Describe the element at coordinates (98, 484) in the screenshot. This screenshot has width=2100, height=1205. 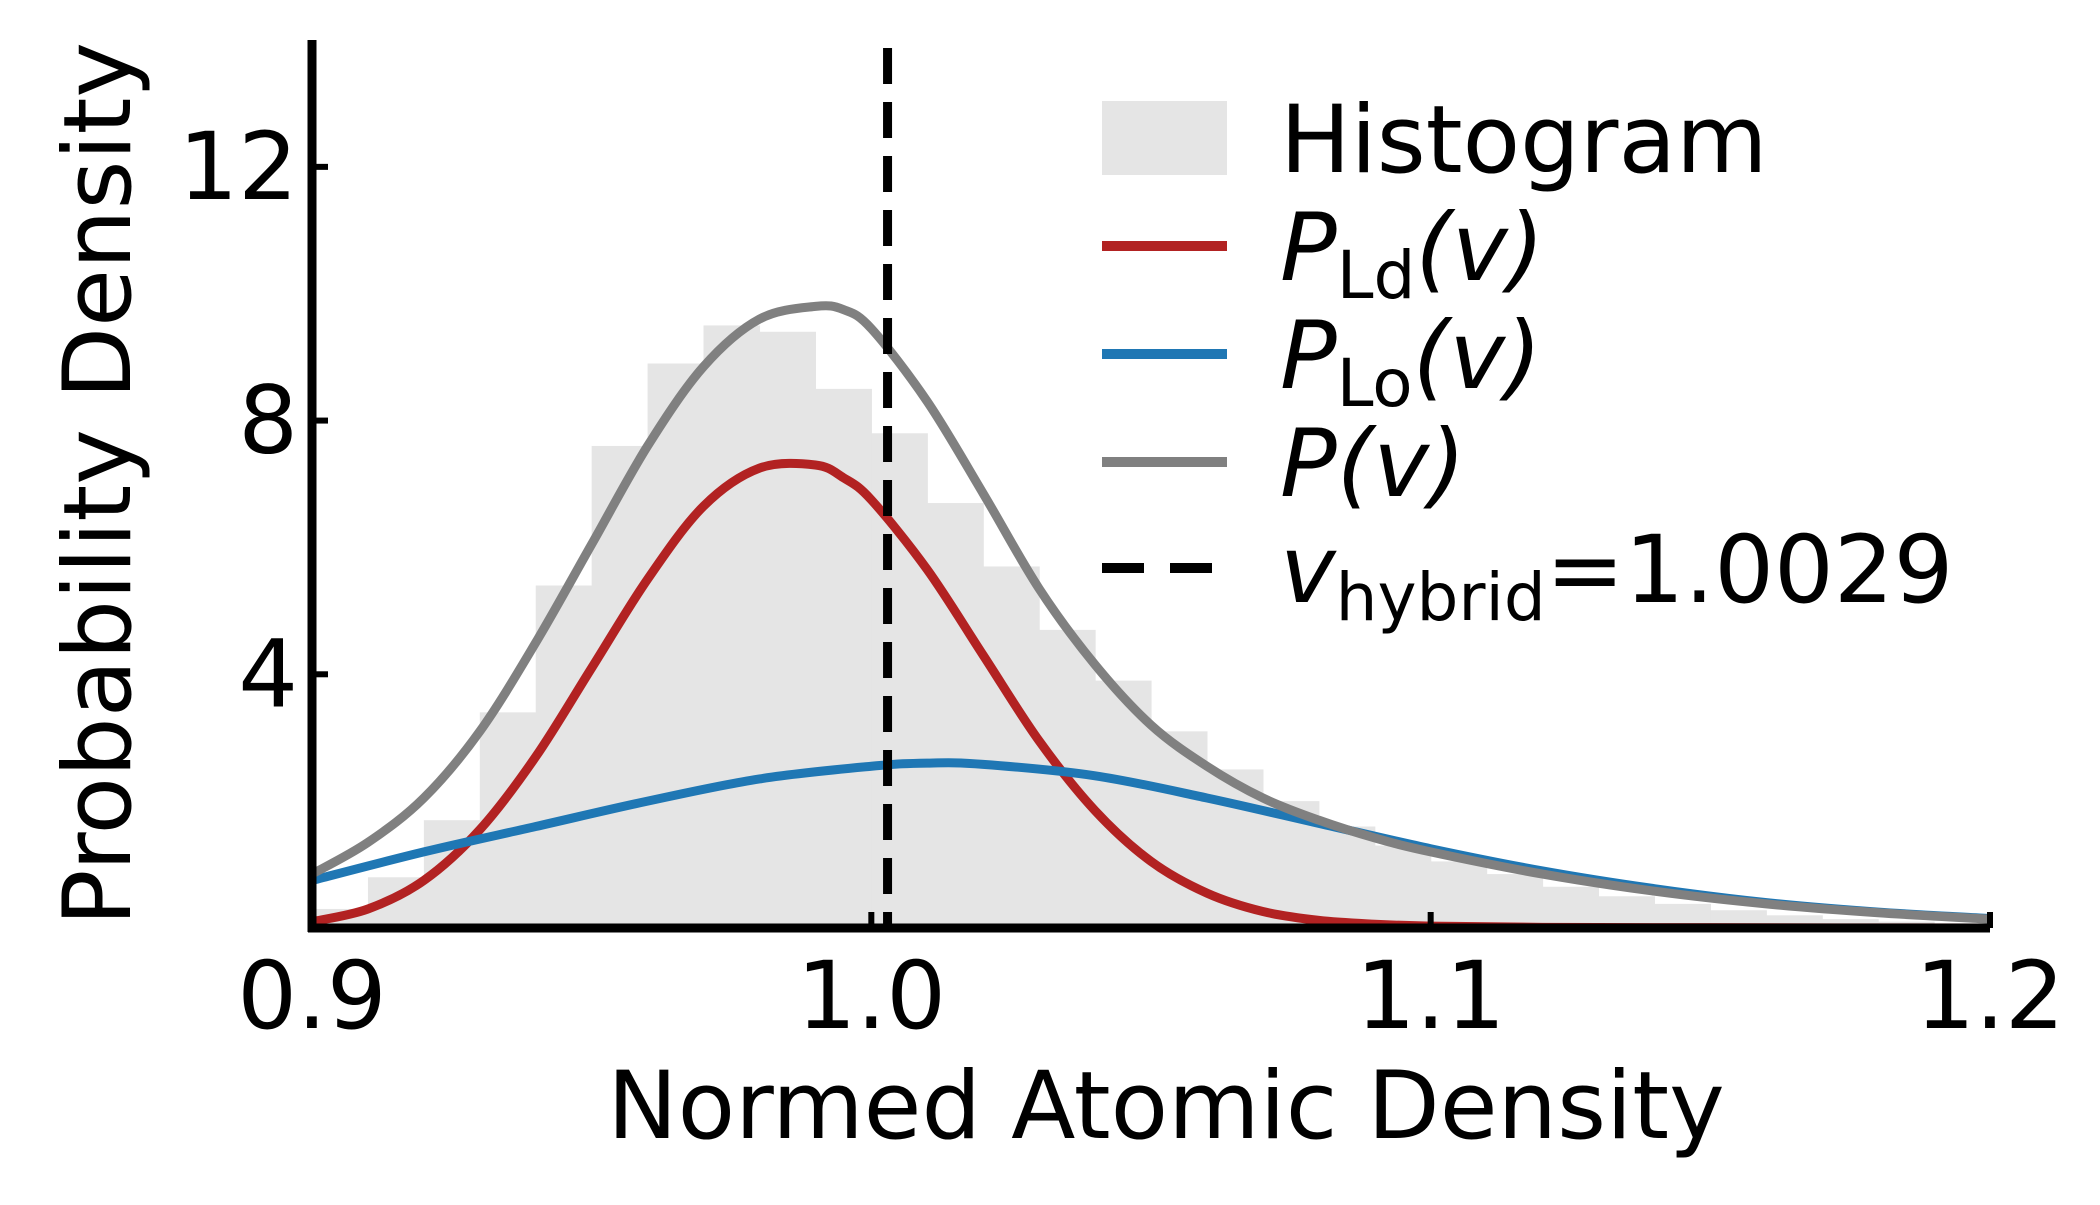
I see `y-axis-label: Probability Density` at that location.